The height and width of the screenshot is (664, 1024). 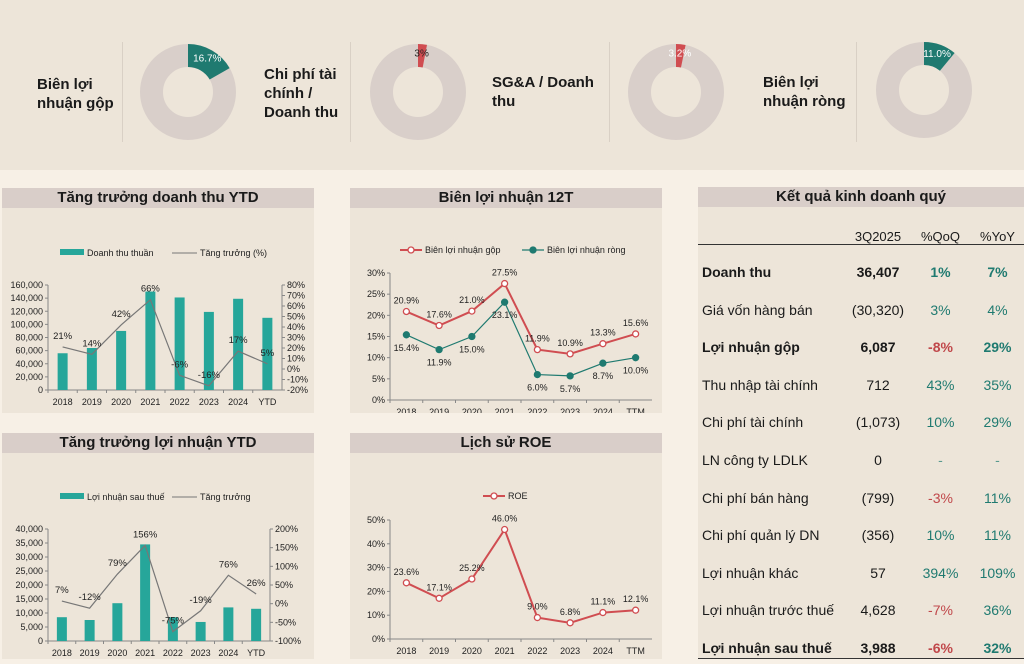 What do you see at coordinates (940, 384) in the screenshot?
I see `row-qoq: 43%` at bounding box center [940, 384].